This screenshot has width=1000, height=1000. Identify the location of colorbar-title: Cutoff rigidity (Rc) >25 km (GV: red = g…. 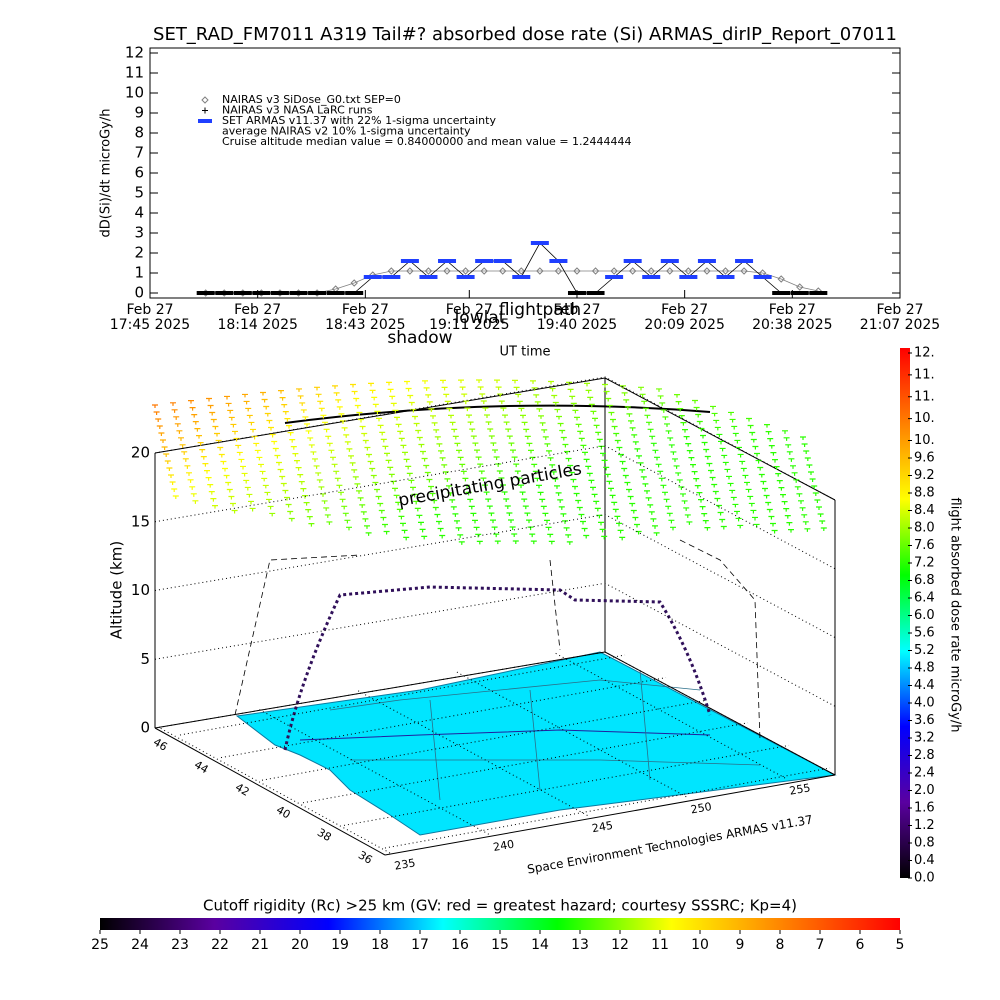
(500, 906).